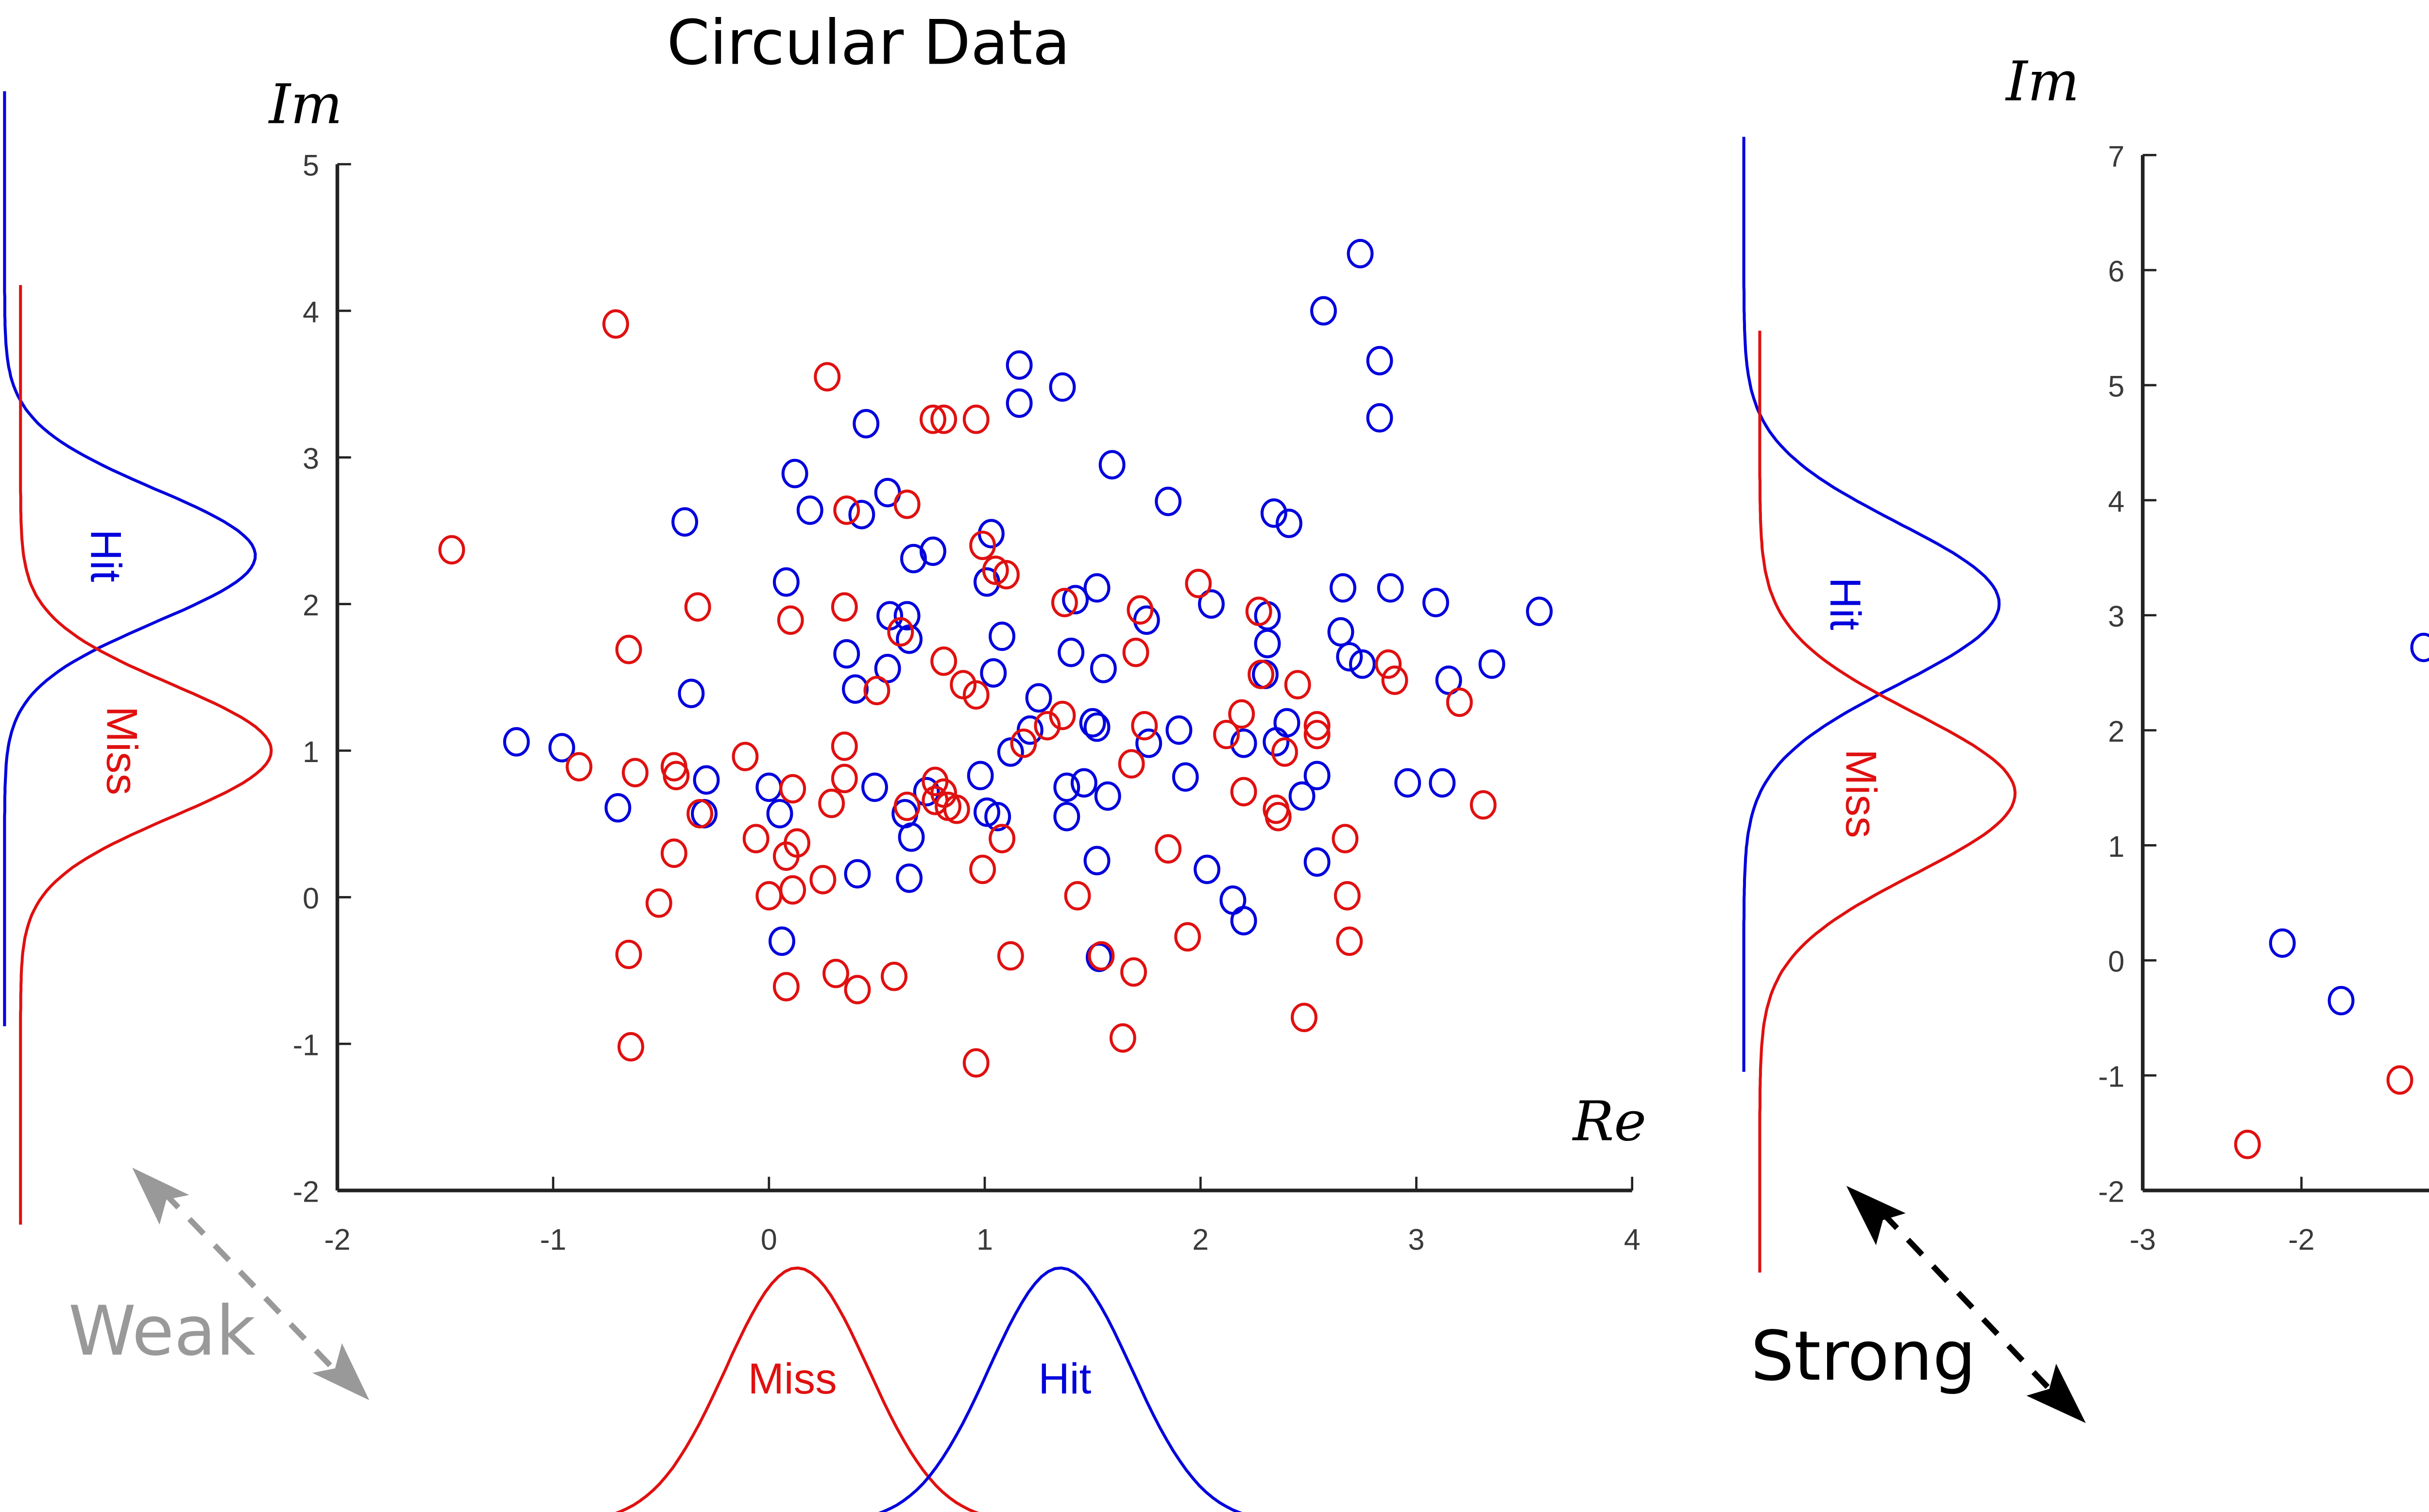  What do you see at coordinates (2143, 1239) in the screenshot?
I see `x-tick-label: -3` at bounding box center [2143, 1239].